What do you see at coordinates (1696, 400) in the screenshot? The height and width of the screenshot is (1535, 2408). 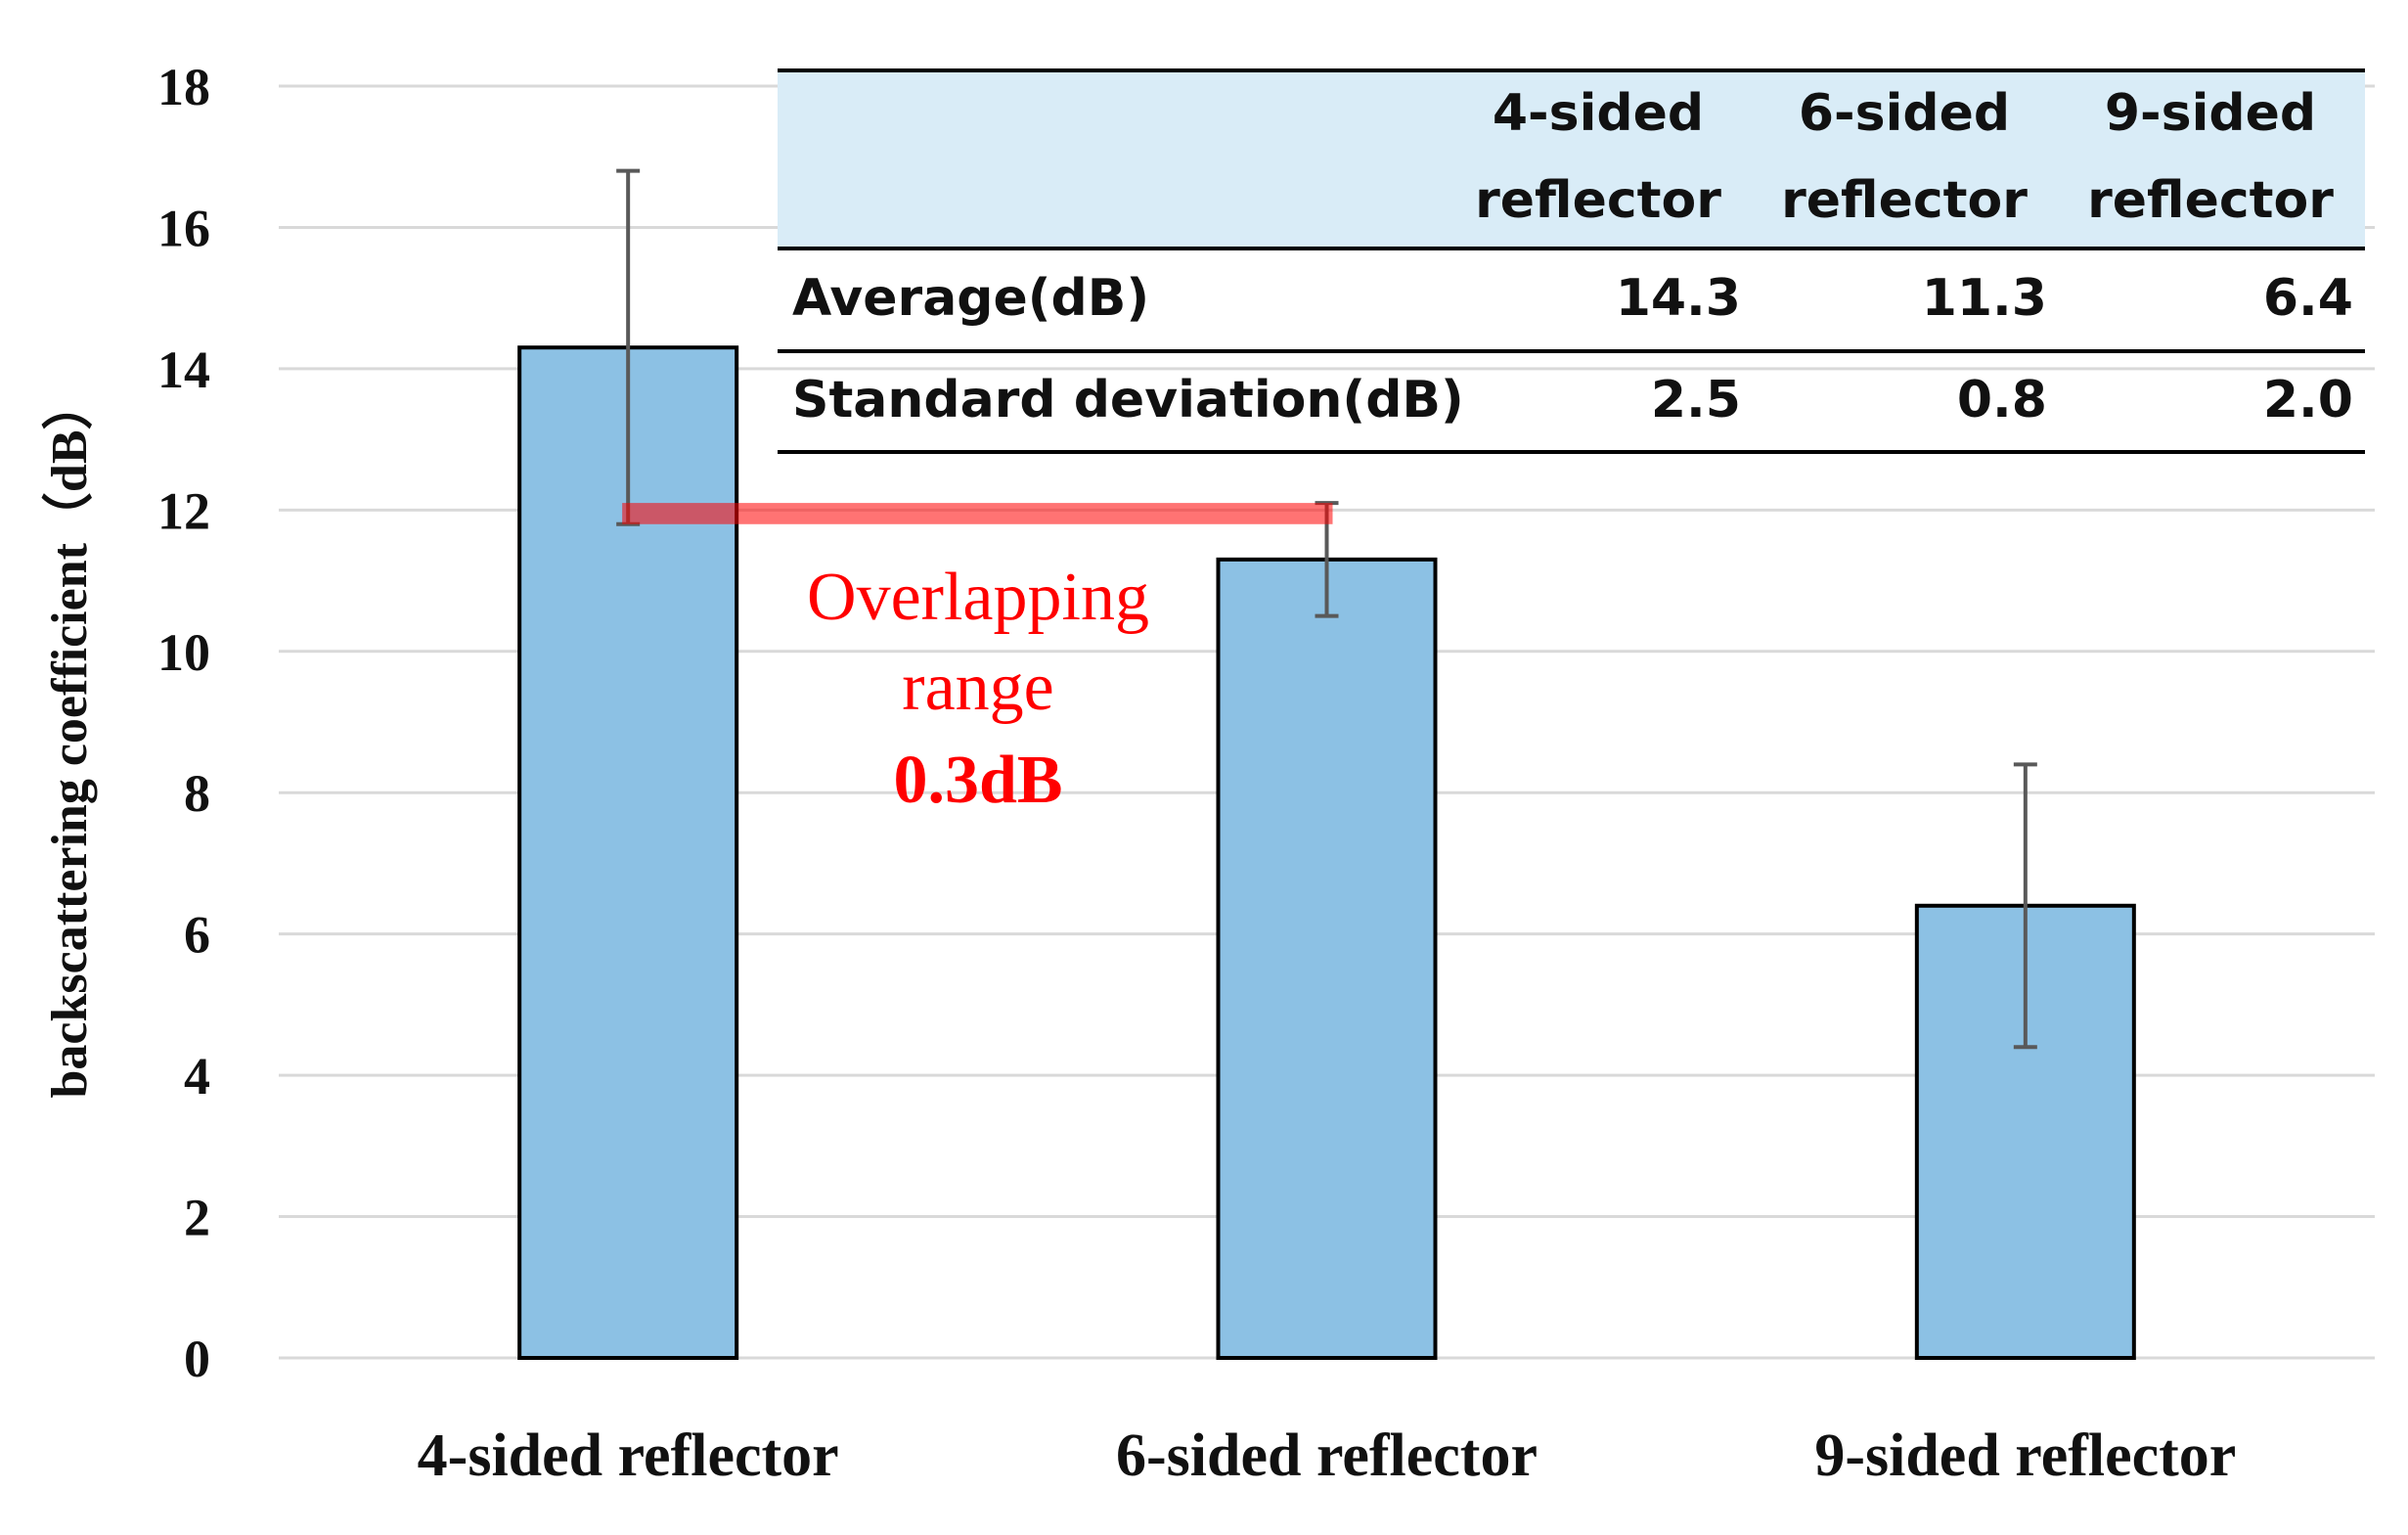 I see `table-cell: 2.5` at bounding box center [1696, 400].